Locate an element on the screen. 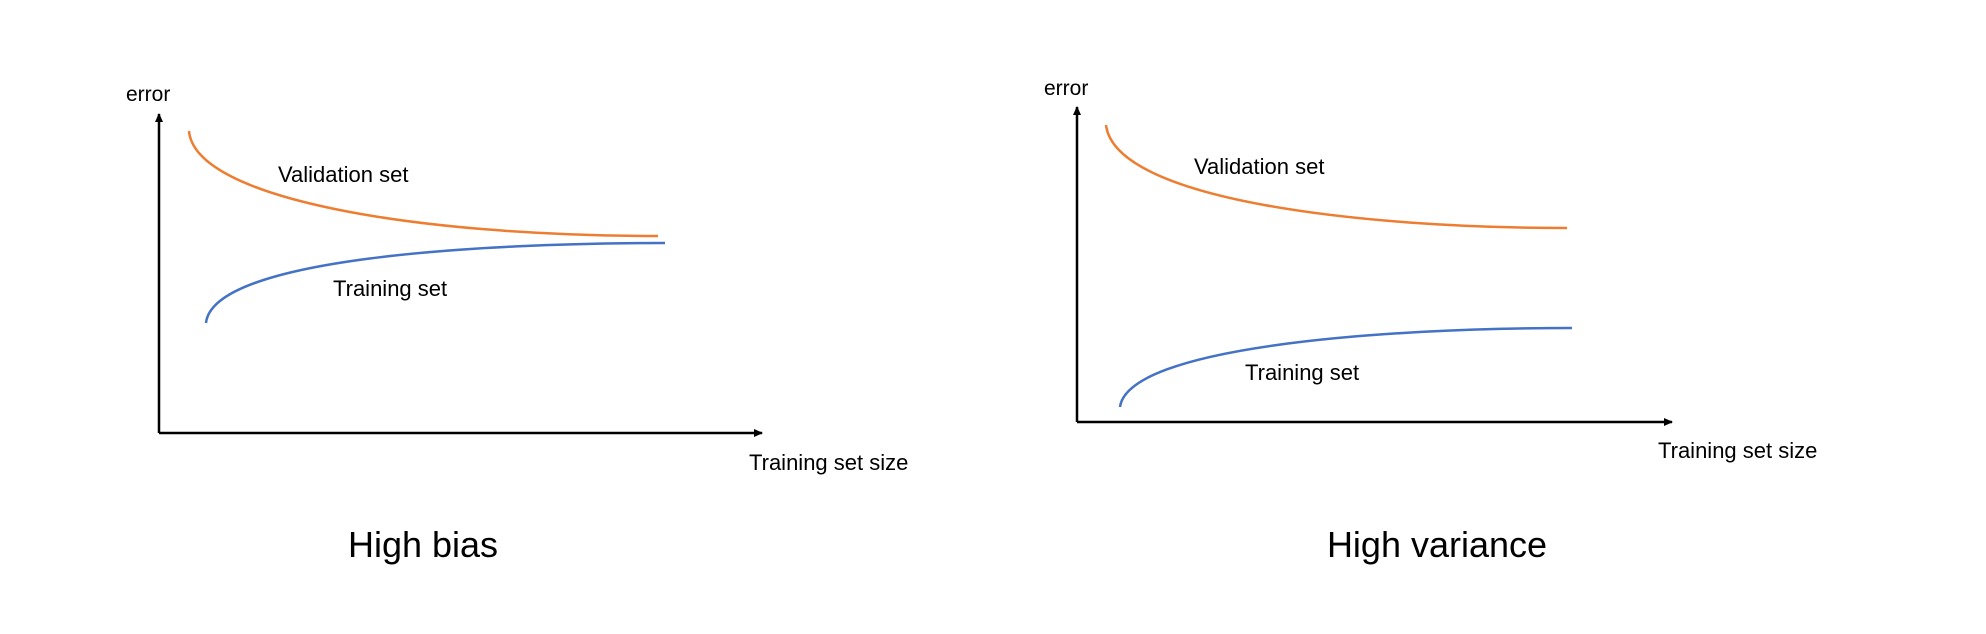  panel-caption: High bias is located at coordinates (423, 544).